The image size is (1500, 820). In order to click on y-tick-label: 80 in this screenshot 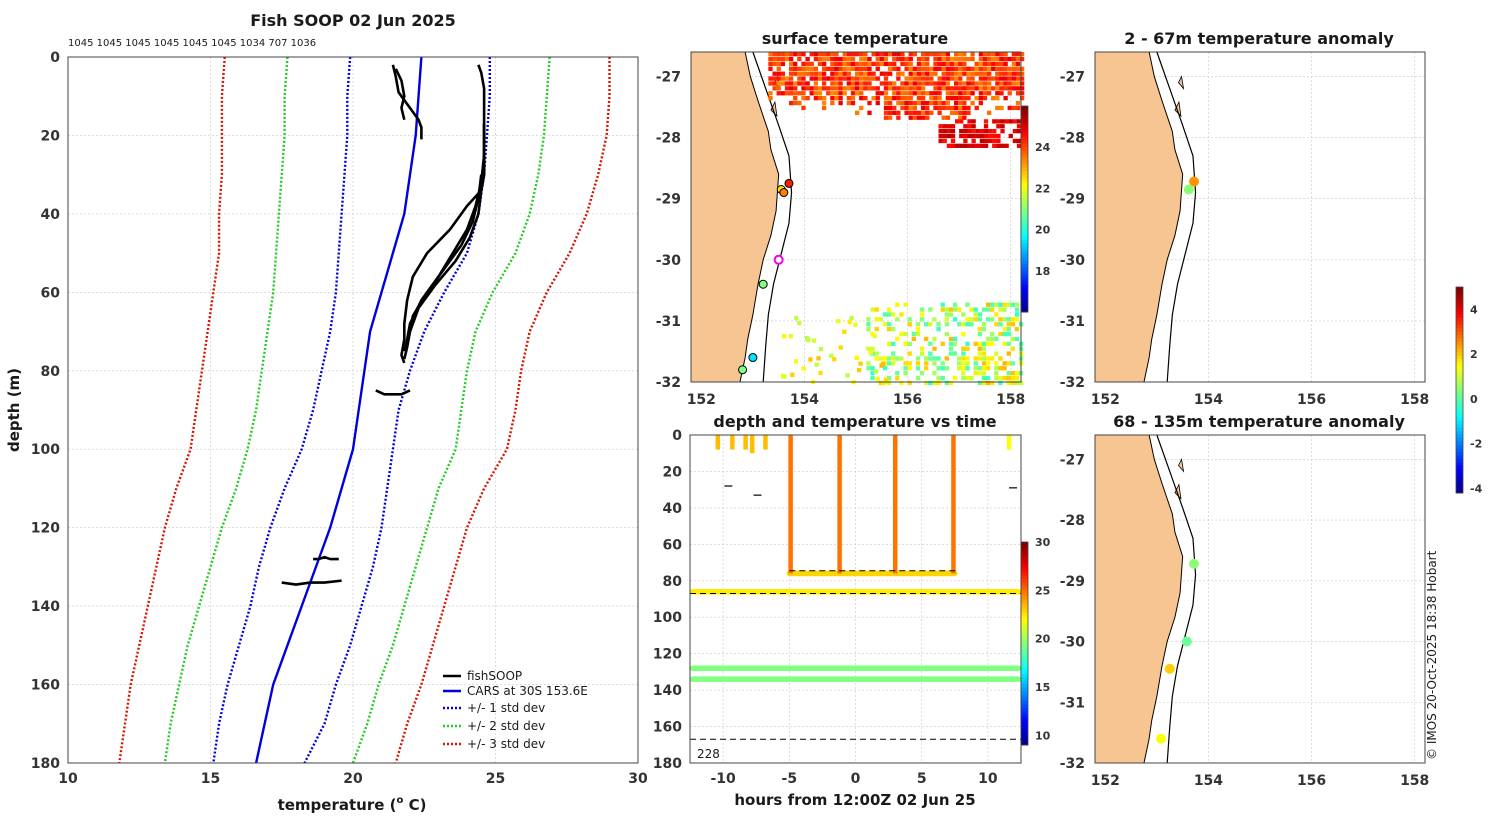, I will do `click(51, 372)`.